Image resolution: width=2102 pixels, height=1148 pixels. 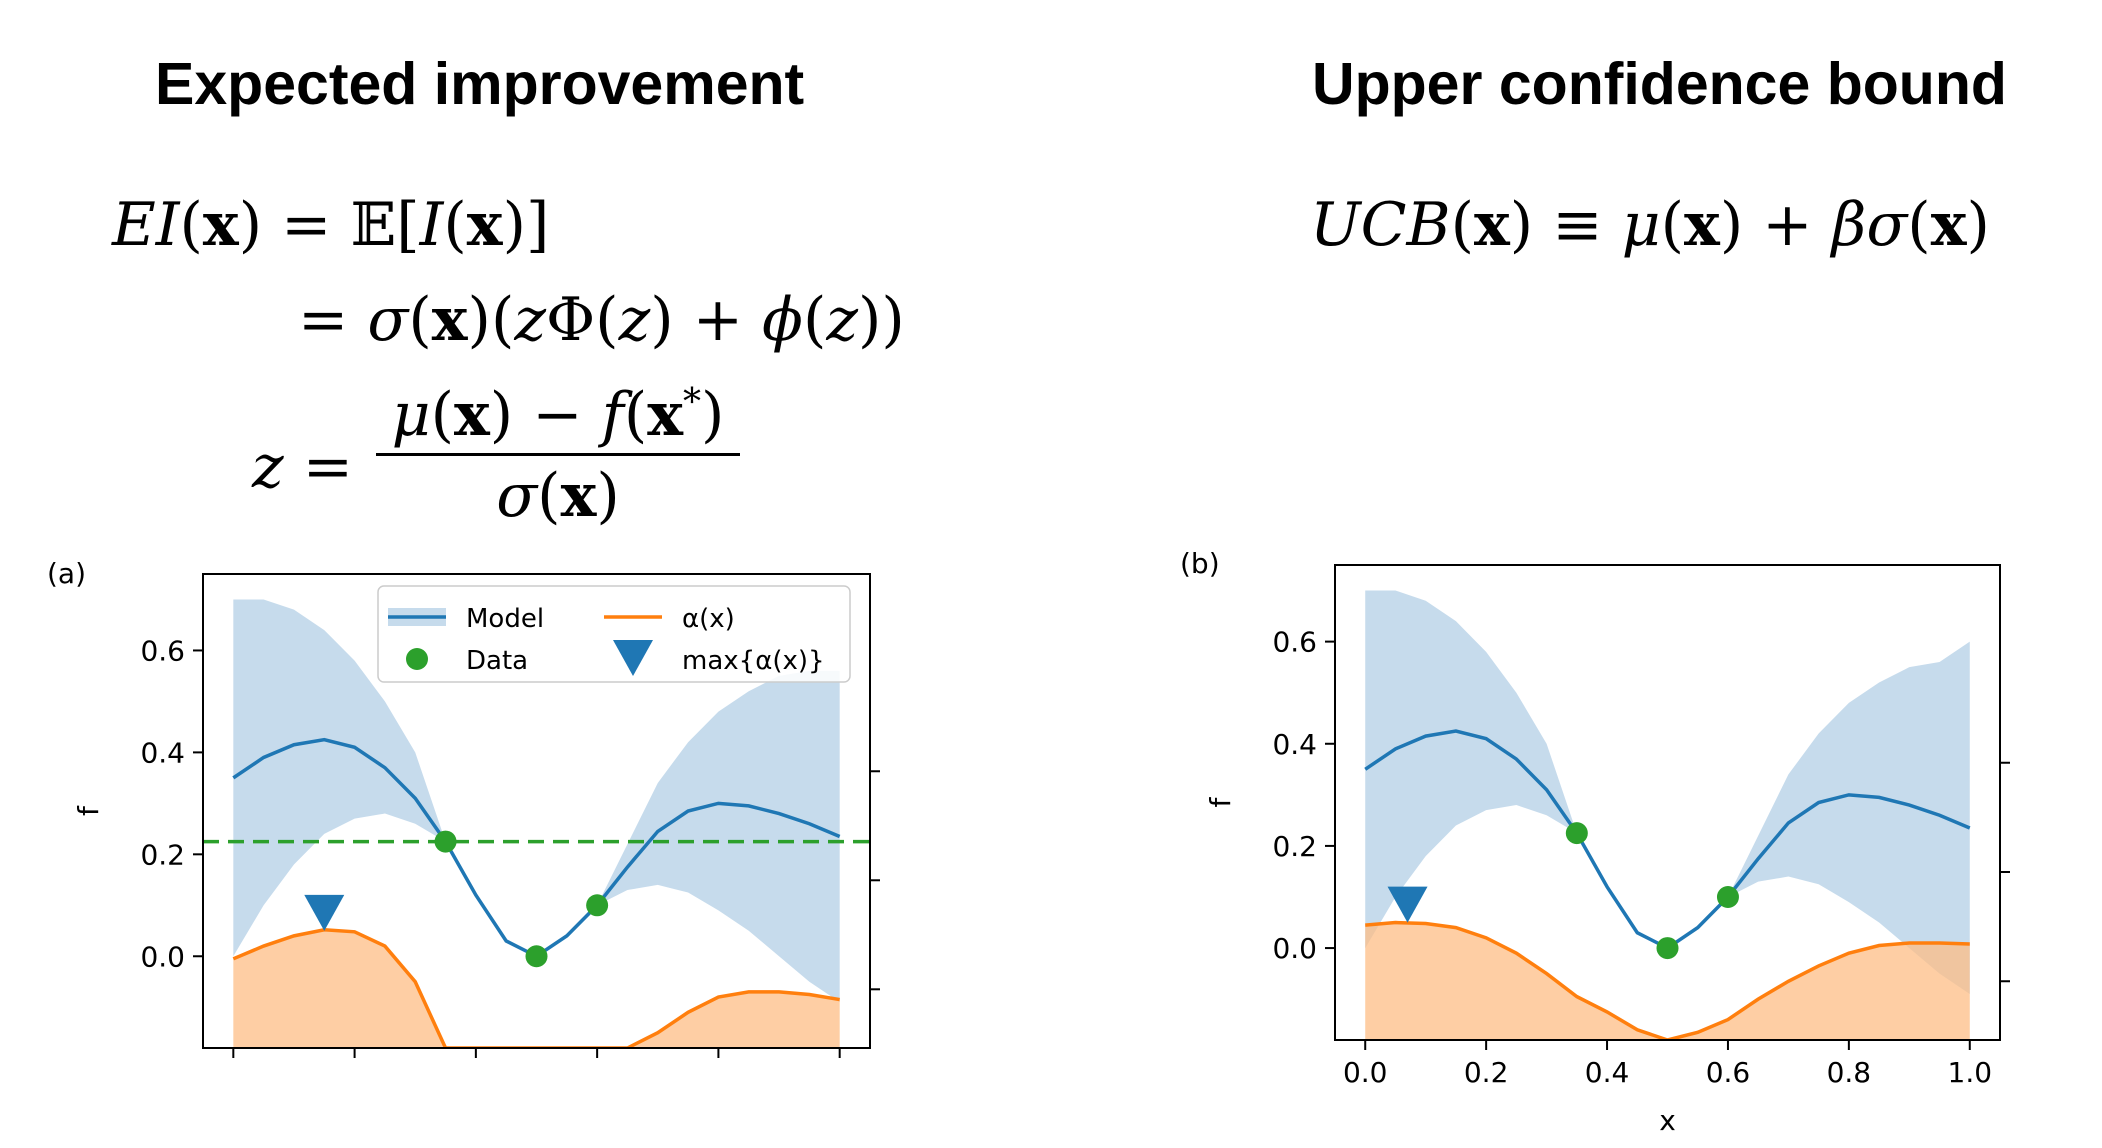 What do you see at coordinates (708, 619) in the screenshot?
I see `legend-acq-label: α(x)` at bounding box center [708, 619].